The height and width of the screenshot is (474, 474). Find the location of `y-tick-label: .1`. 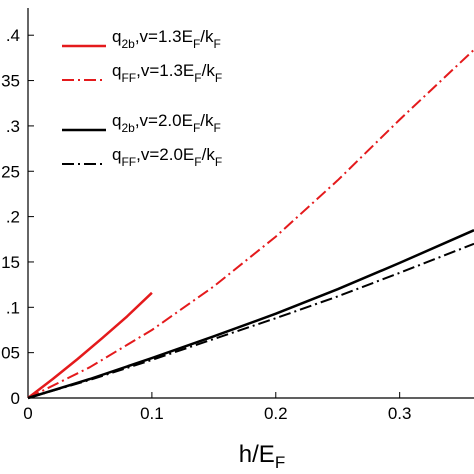

y-tick-label: .1 is located at coordinates (13, 307).